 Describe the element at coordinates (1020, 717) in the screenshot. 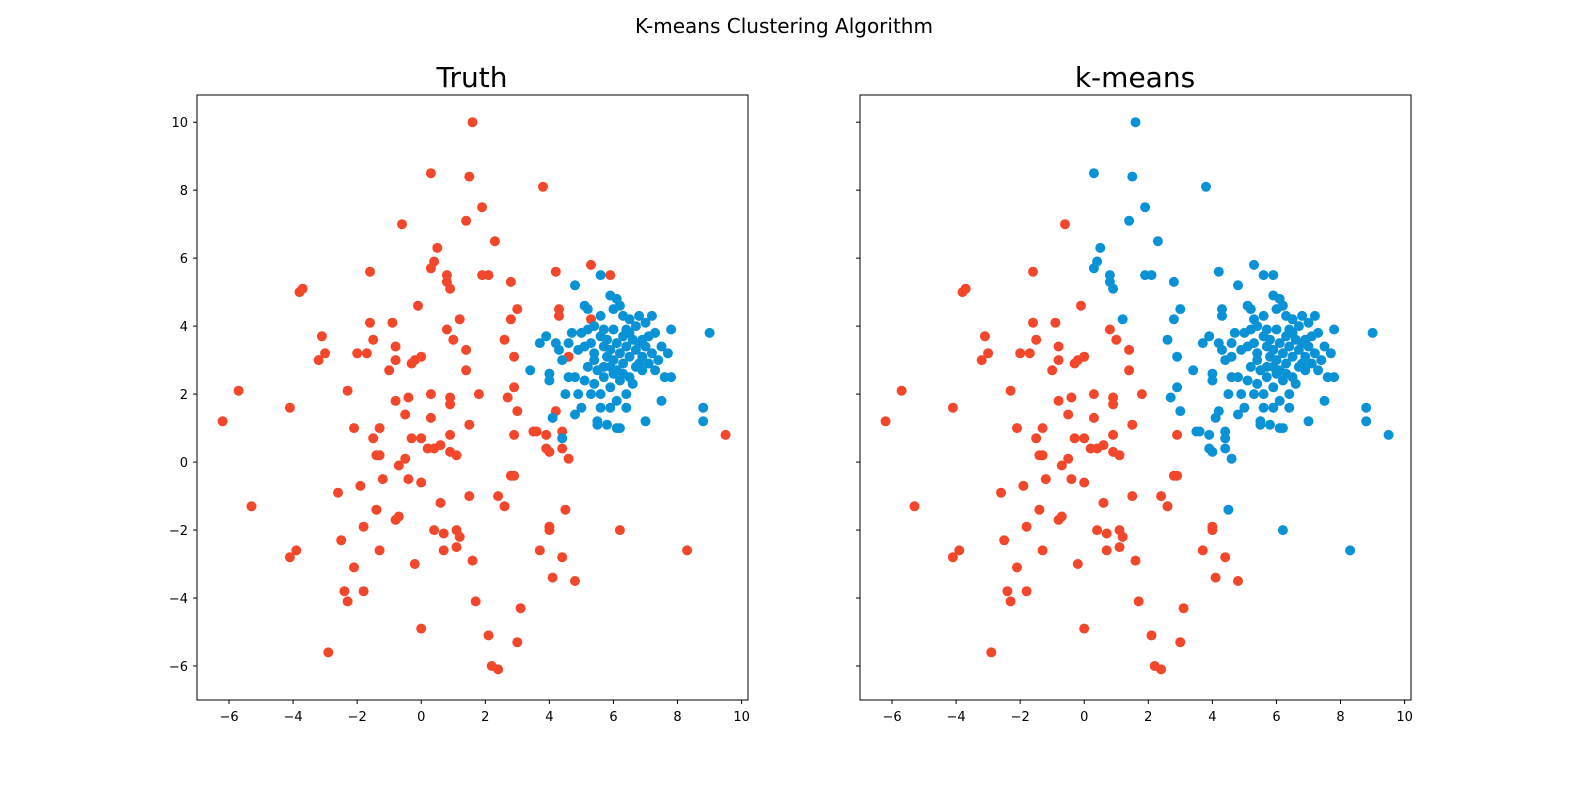

I see `x-tick-label: −2` at that location.